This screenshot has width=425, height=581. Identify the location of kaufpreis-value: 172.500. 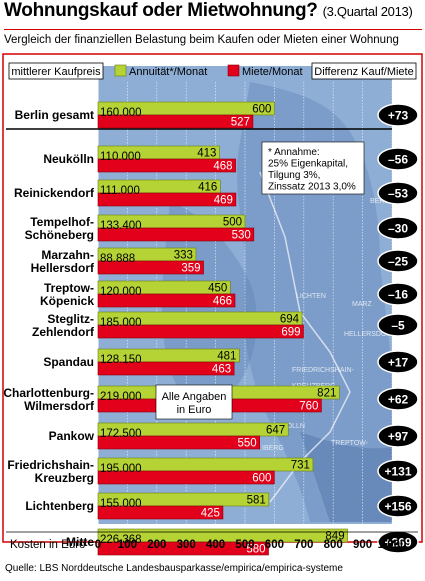
(121, 434).